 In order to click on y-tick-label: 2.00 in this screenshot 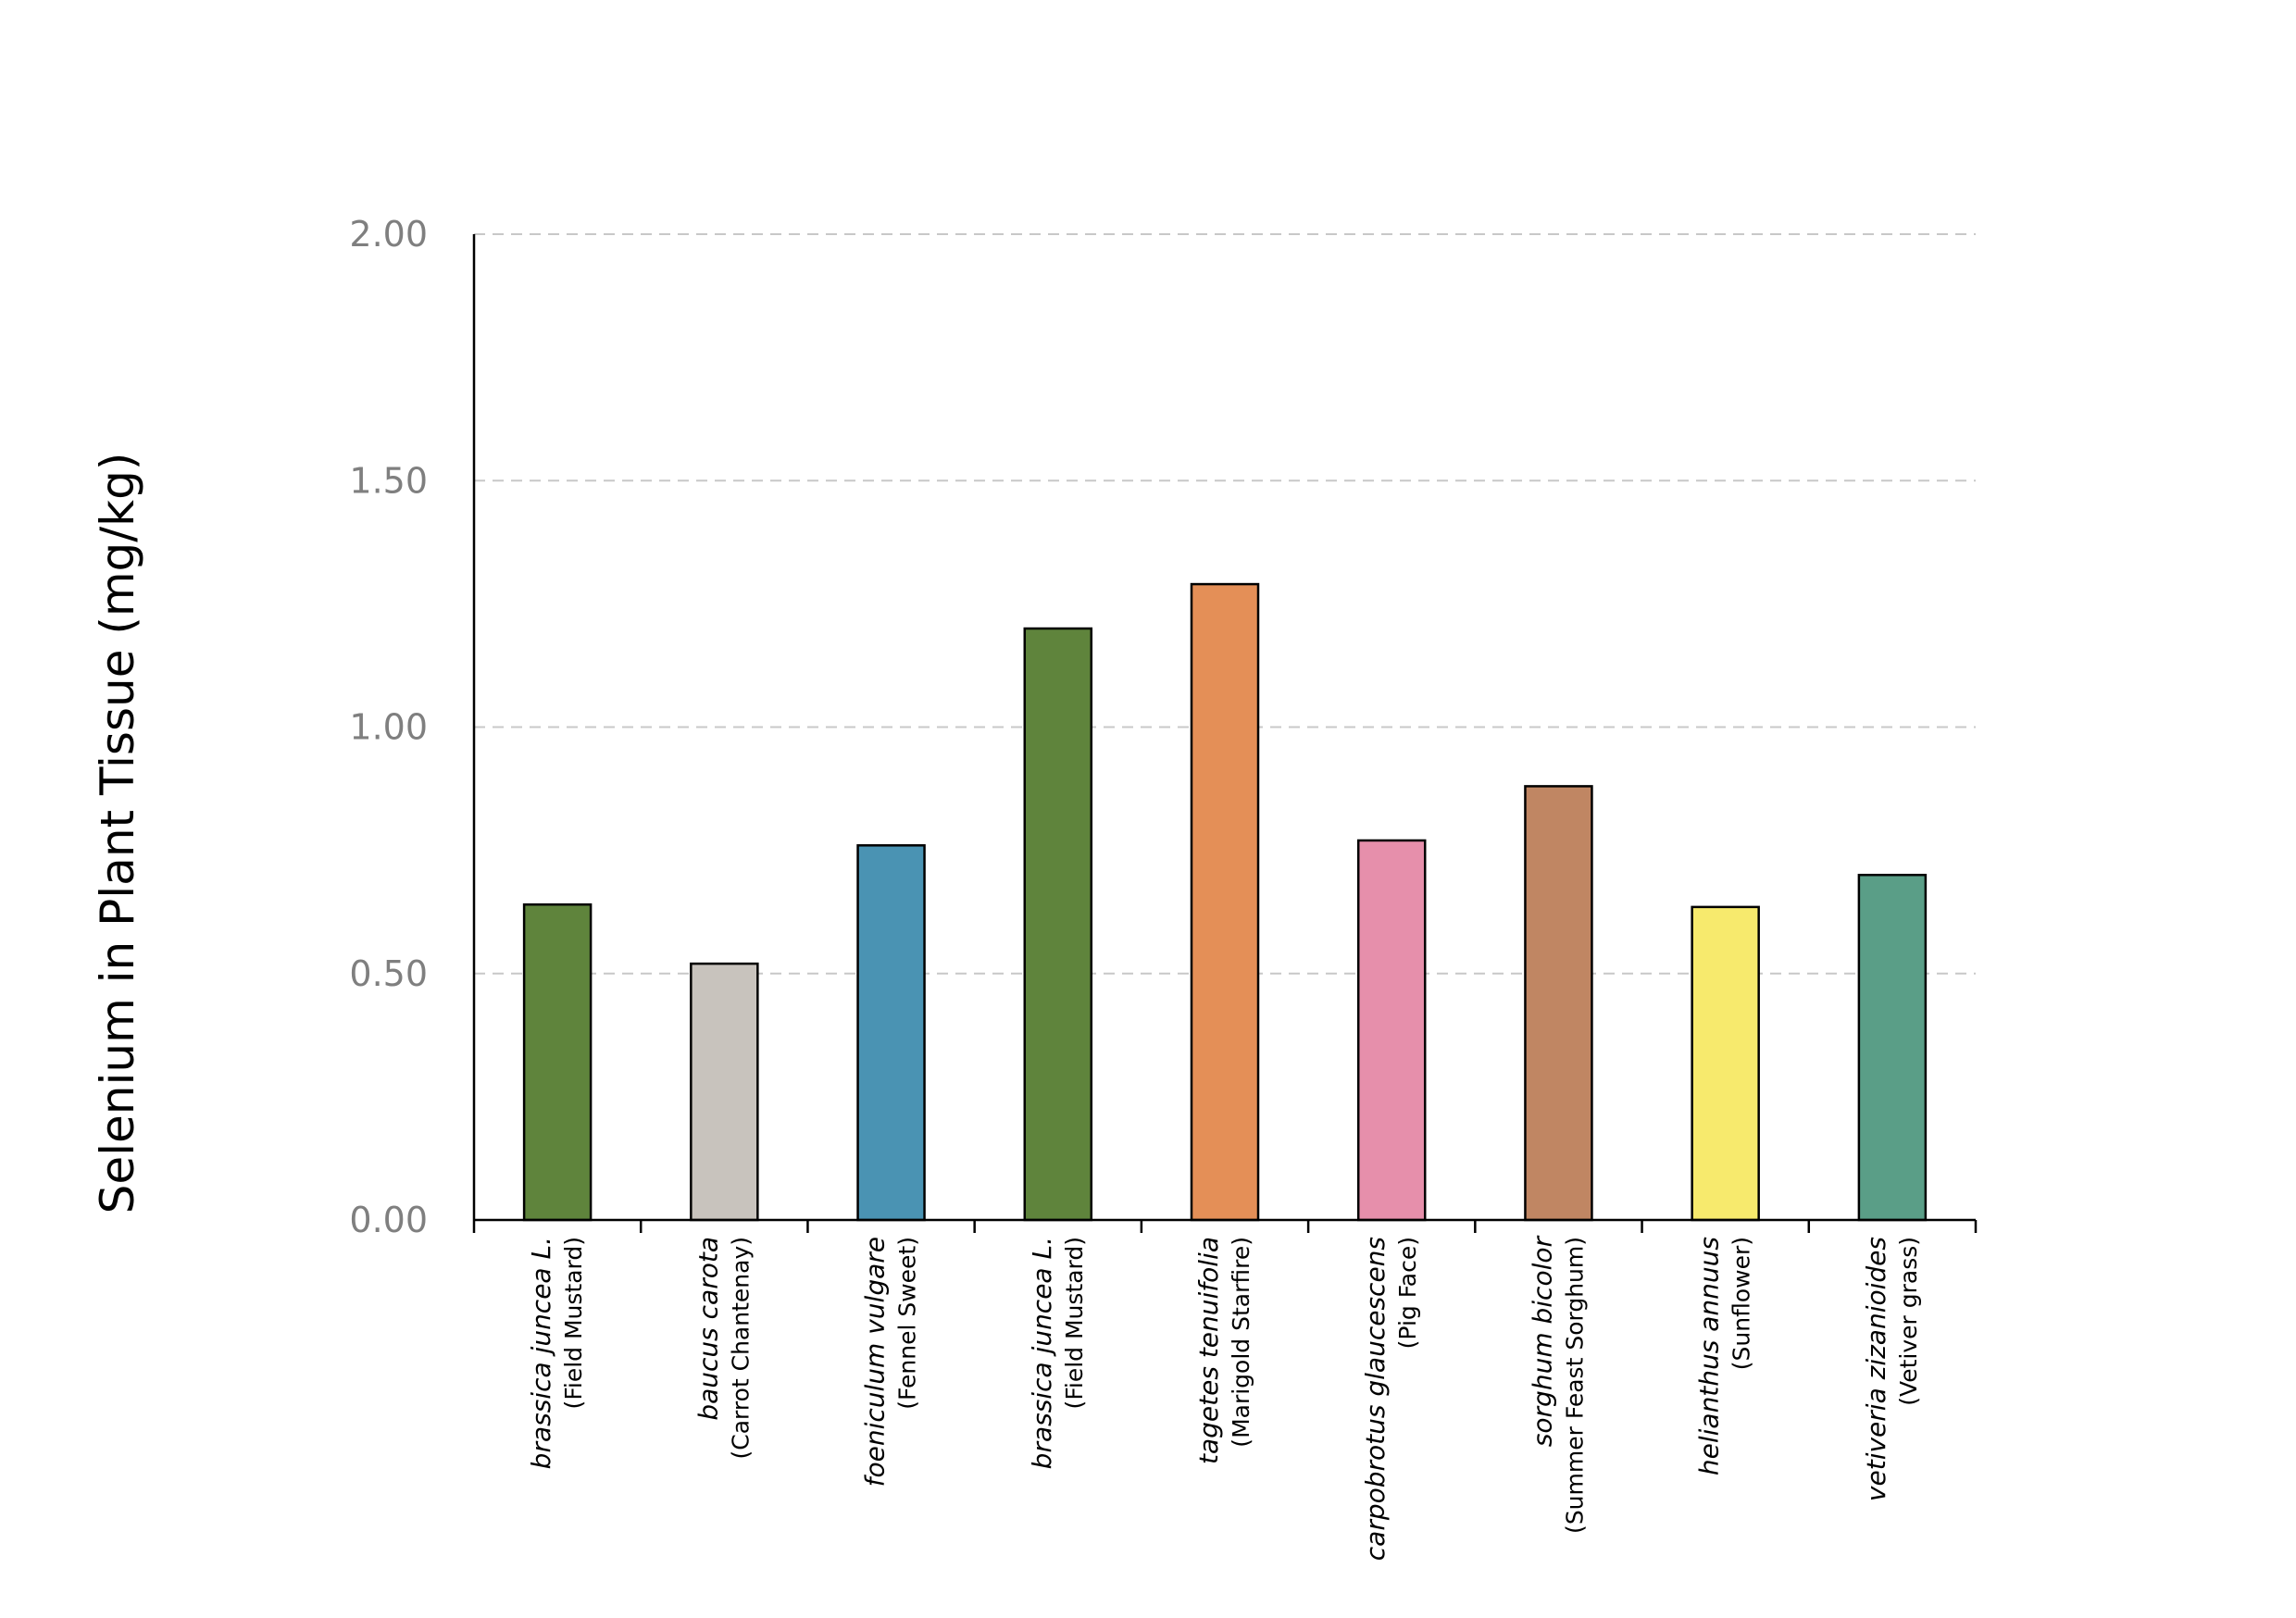, I will do `click(388, 234)`.